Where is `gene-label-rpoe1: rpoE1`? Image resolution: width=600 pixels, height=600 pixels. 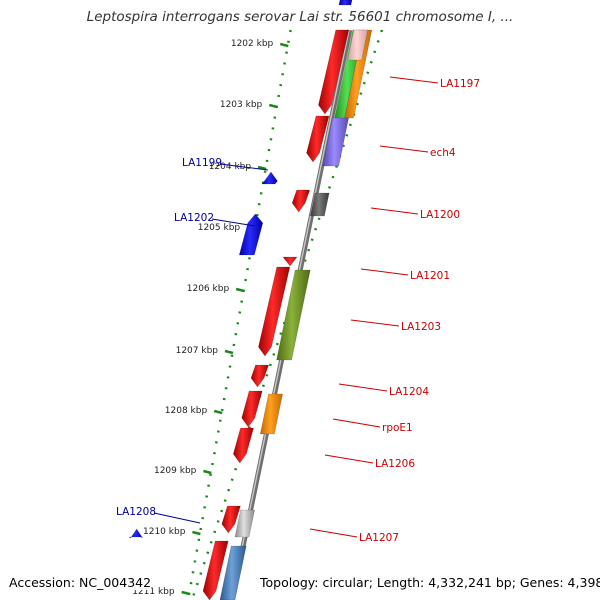 gene-label-rpoe1: rpoE1 is located at coordinates (397, 428).